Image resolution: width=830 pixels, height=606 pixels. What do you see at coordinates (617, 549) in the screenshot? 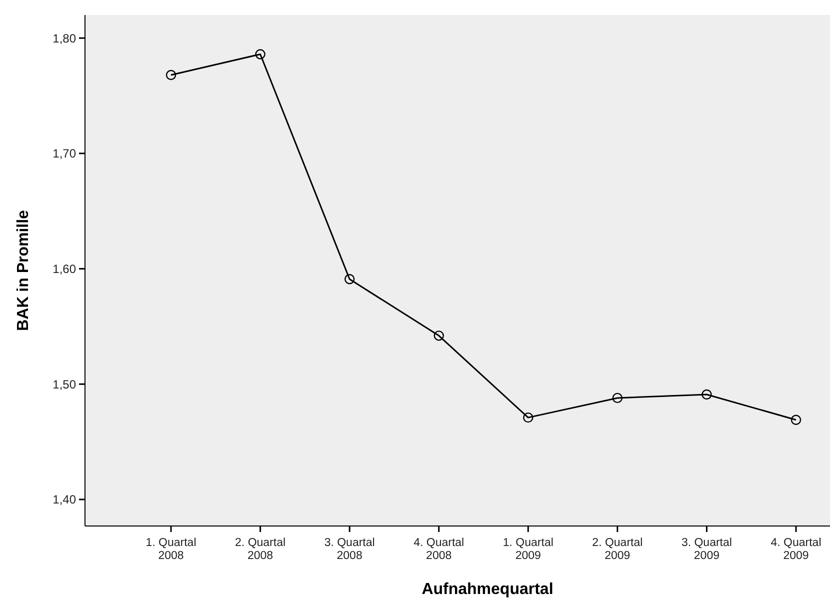
I see `x-tick-label: 2. Quartal 2009` at bounding box center [617, 549].